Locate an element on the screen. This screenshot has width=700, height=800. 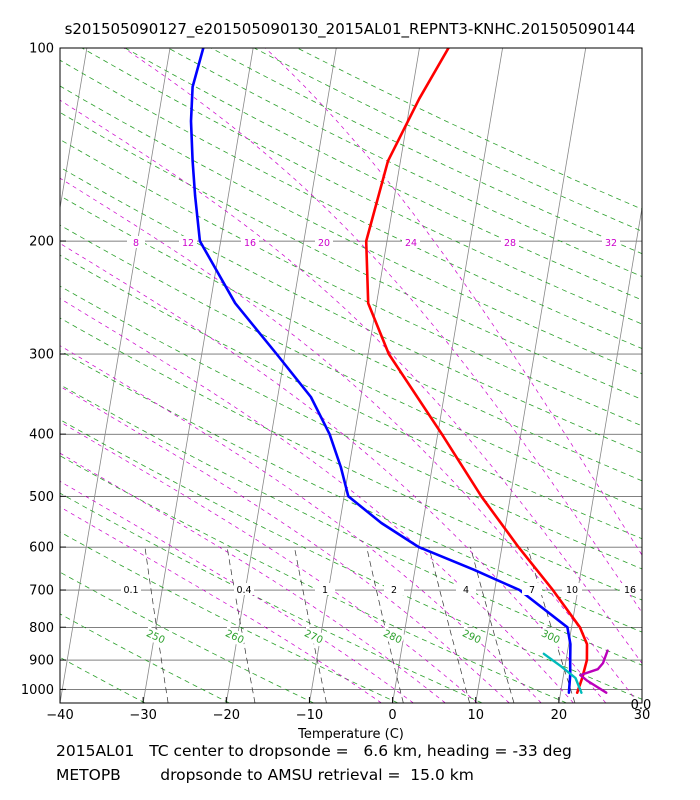
x-tick-label: 20 is located at coordinates (559, 715).